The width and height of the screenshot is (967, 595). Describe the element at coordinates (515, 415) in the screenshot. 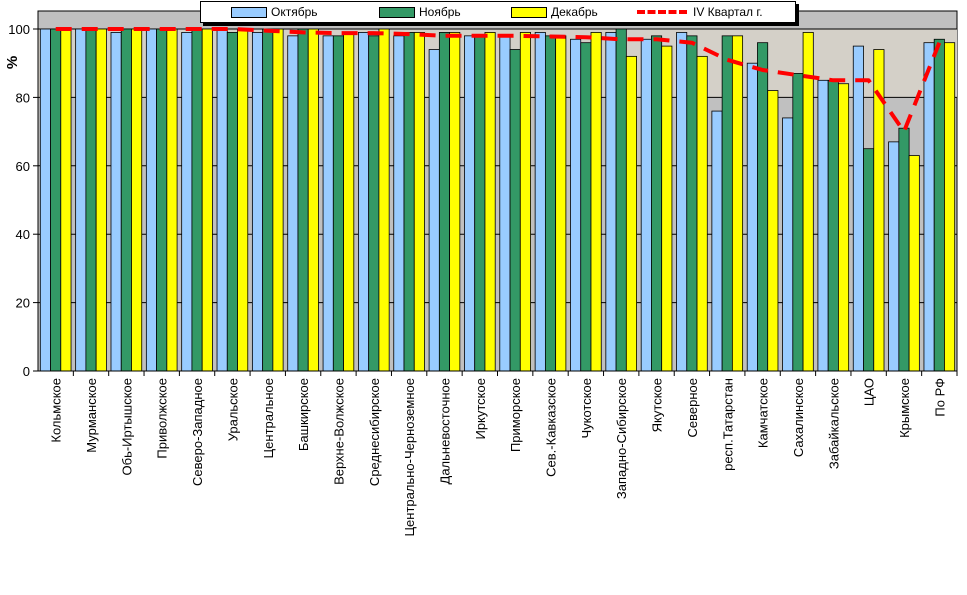

I see `x-tick-label: Приморское` at that location.